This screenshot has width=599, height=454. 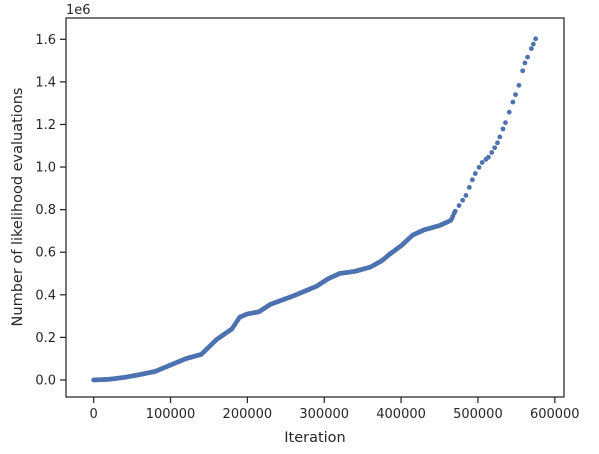 What do you see at coordinates (315, 438) in the screenshot?
I see `x-axis-label: Iteration` at bounding box center [315, 438].